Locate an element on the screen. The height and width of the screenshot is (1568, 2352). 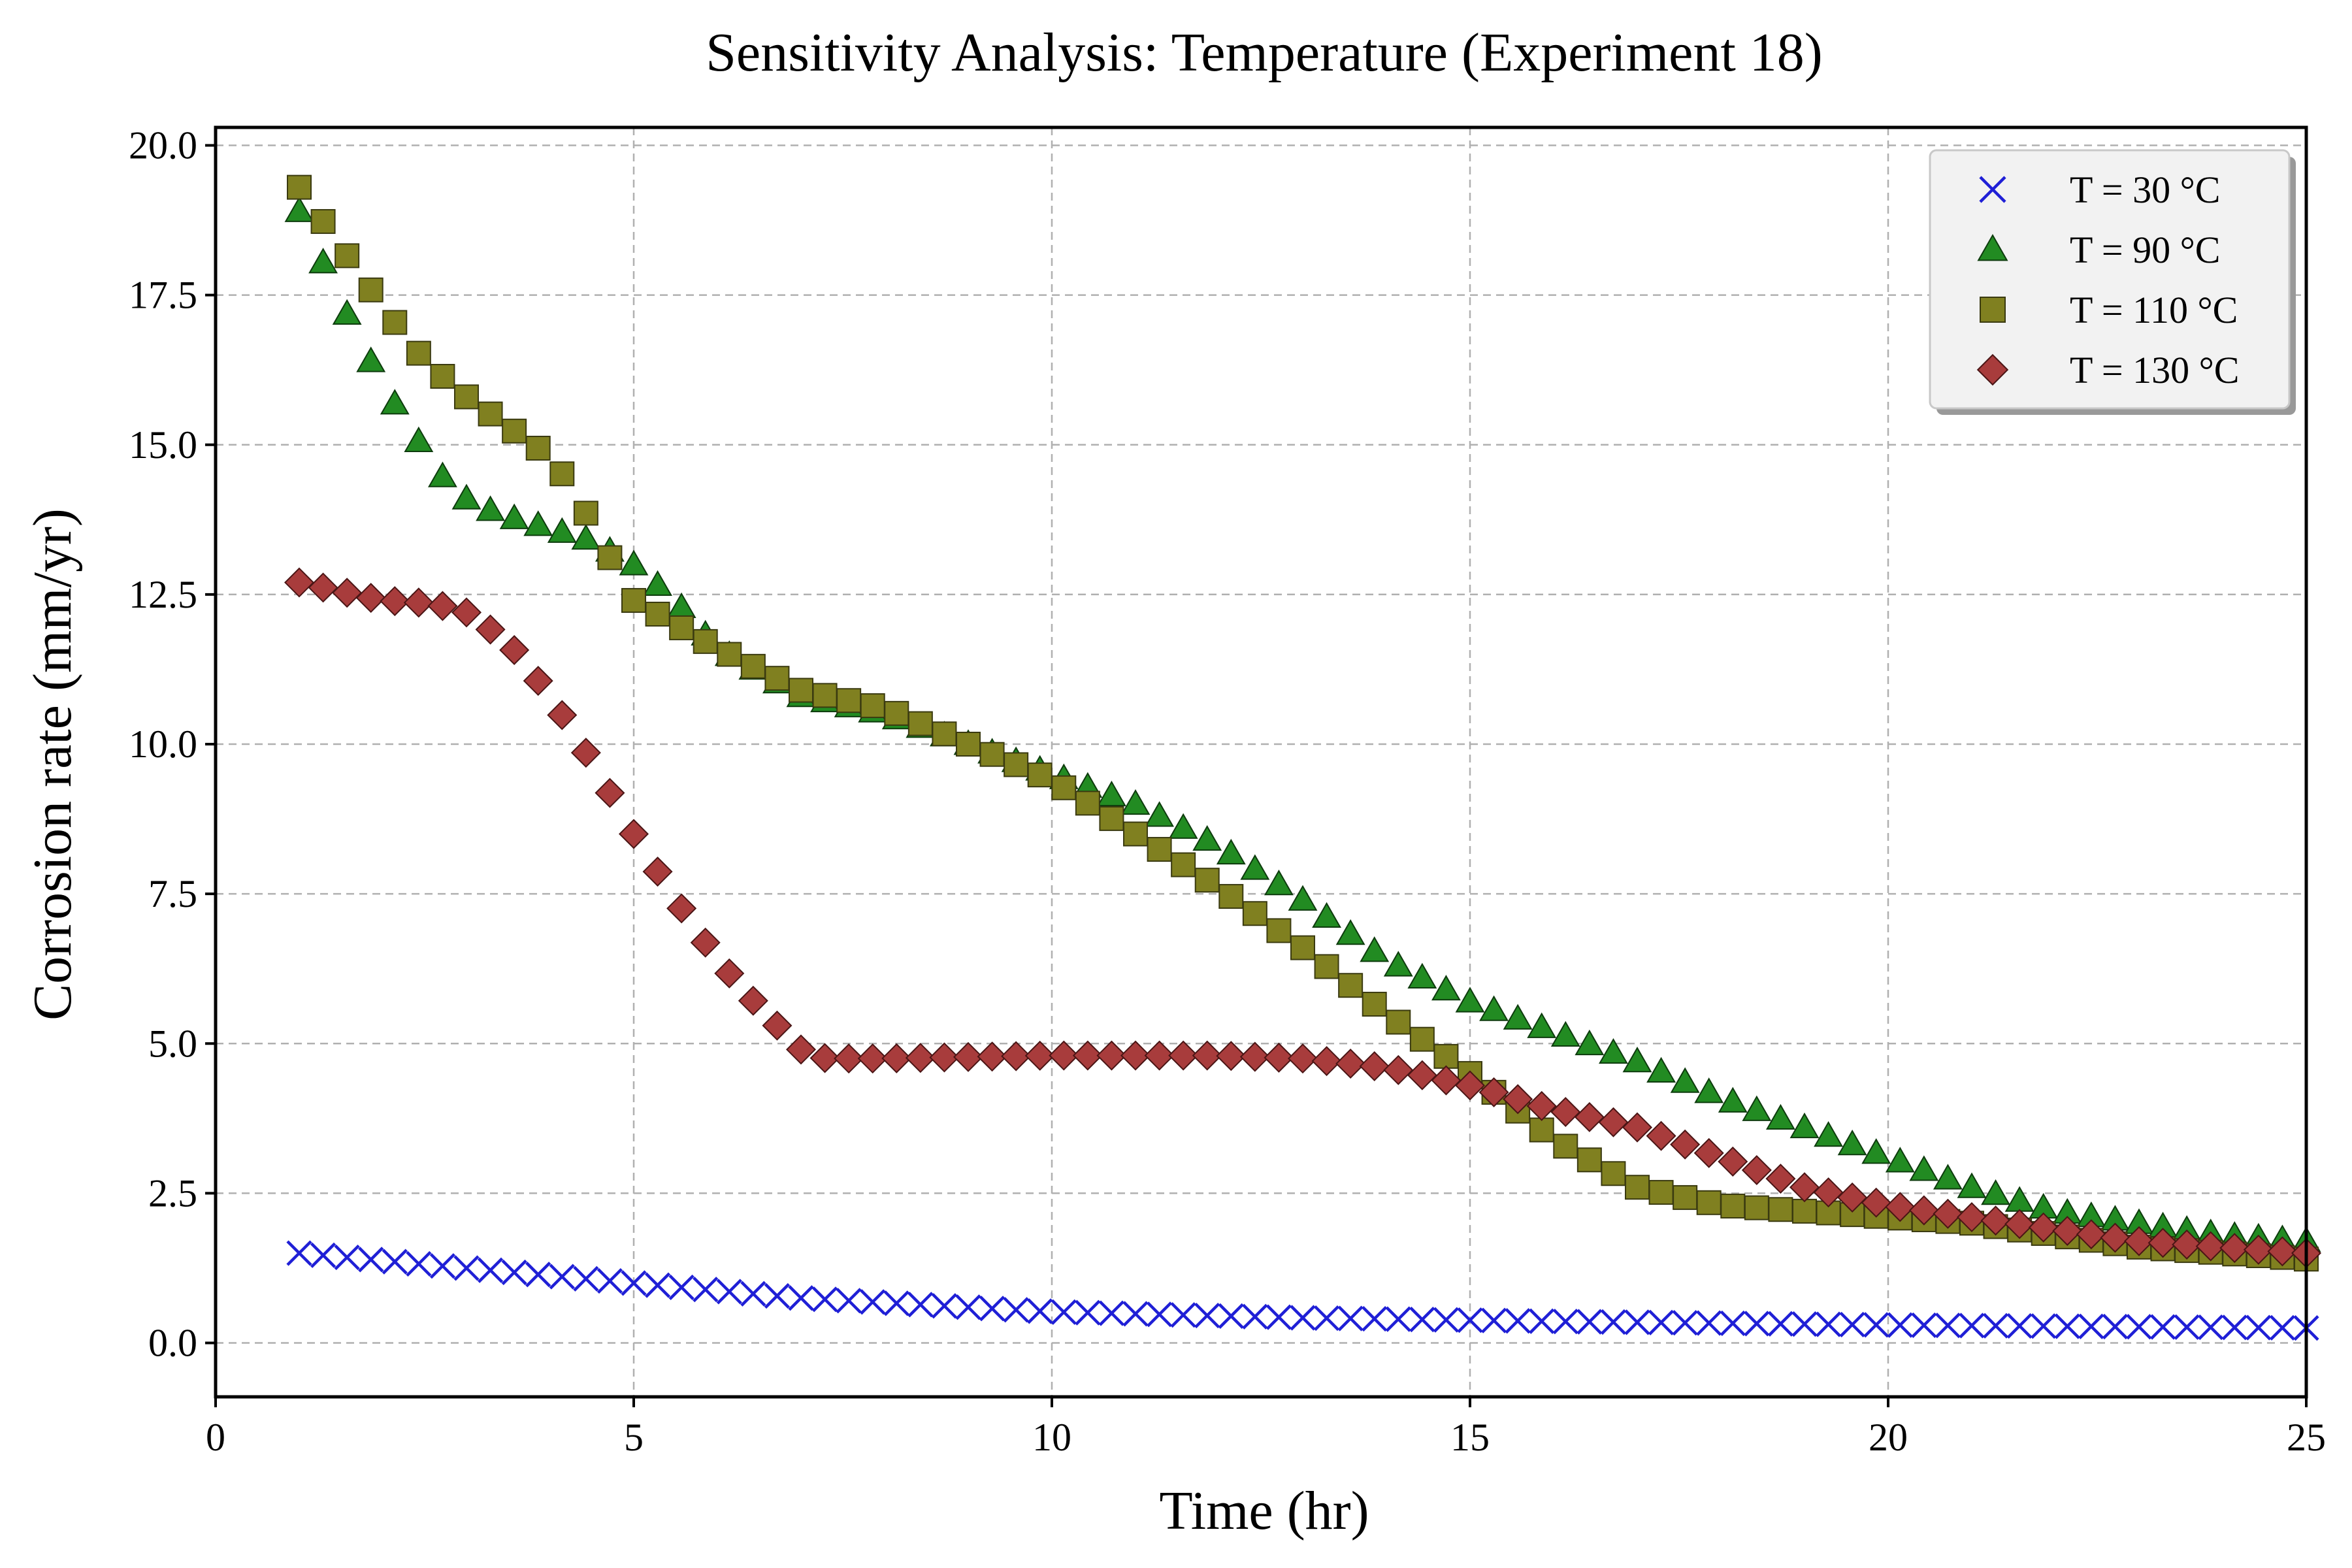
y-tick-label: 17.5 is located at coordinates (163, 295).